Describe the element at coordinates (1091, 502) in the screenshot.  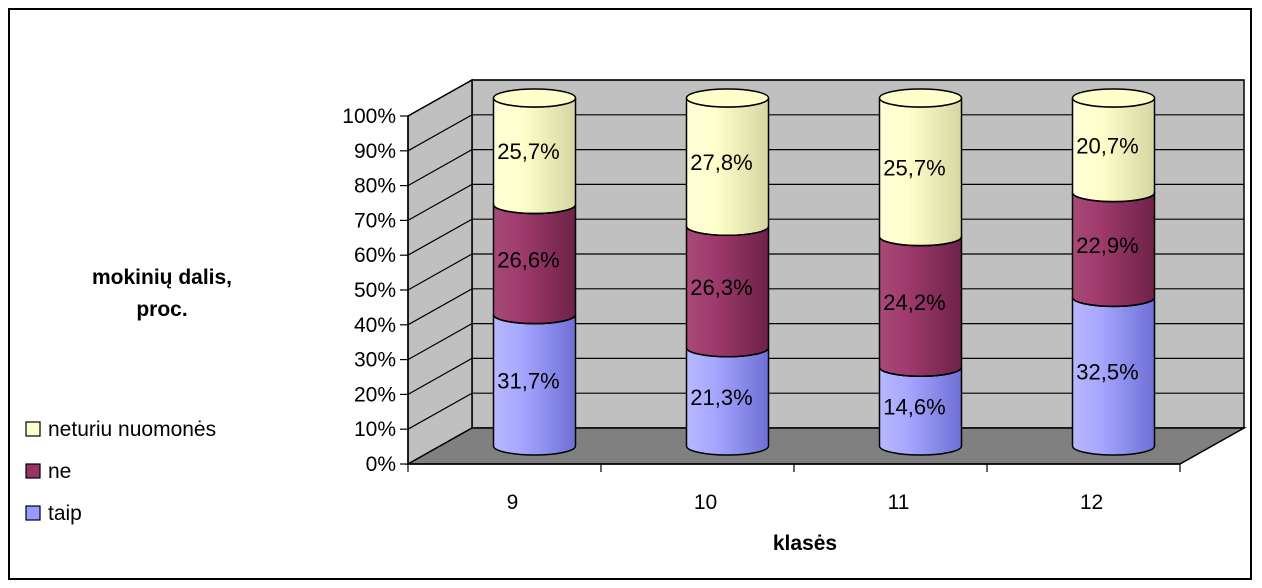
I see `x-tick-label: 12` at that location.